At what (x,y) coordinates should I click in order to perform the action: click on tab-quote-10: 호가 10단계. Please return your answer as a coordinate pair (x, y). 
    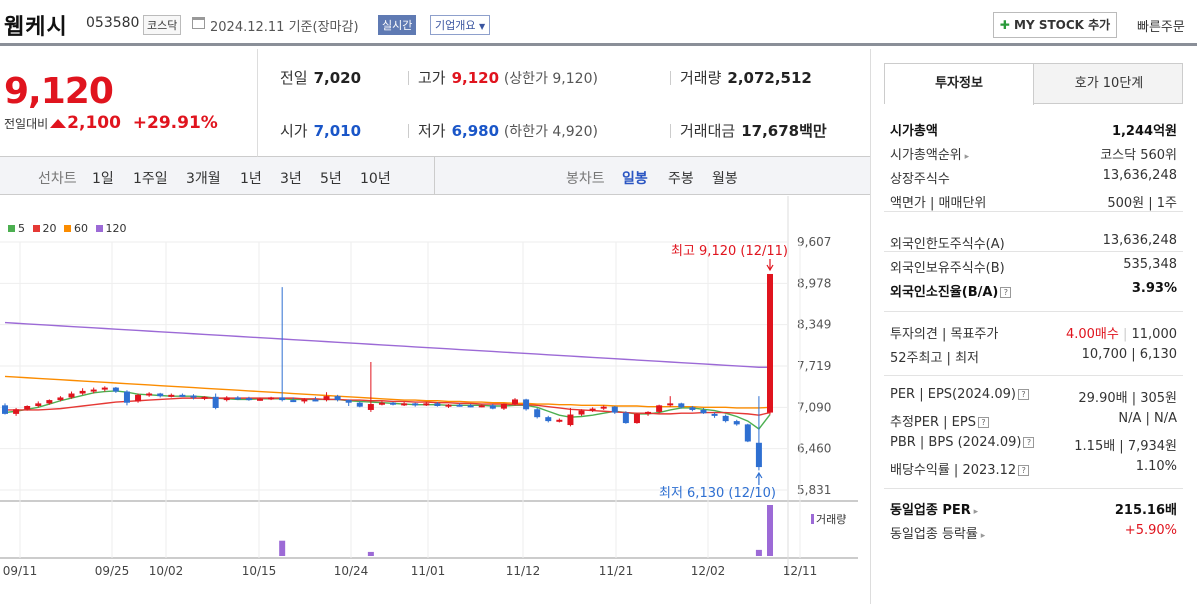
    Looking at the image, I should click on (1109, 83).